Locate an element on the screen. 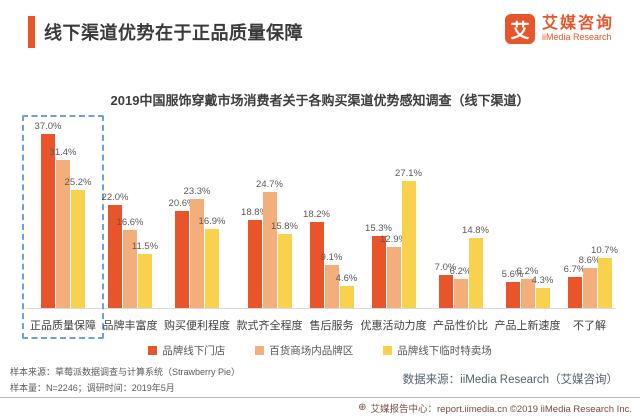  logo-name-cn: 艾媒咨询 is located at coordinates (577, 23).